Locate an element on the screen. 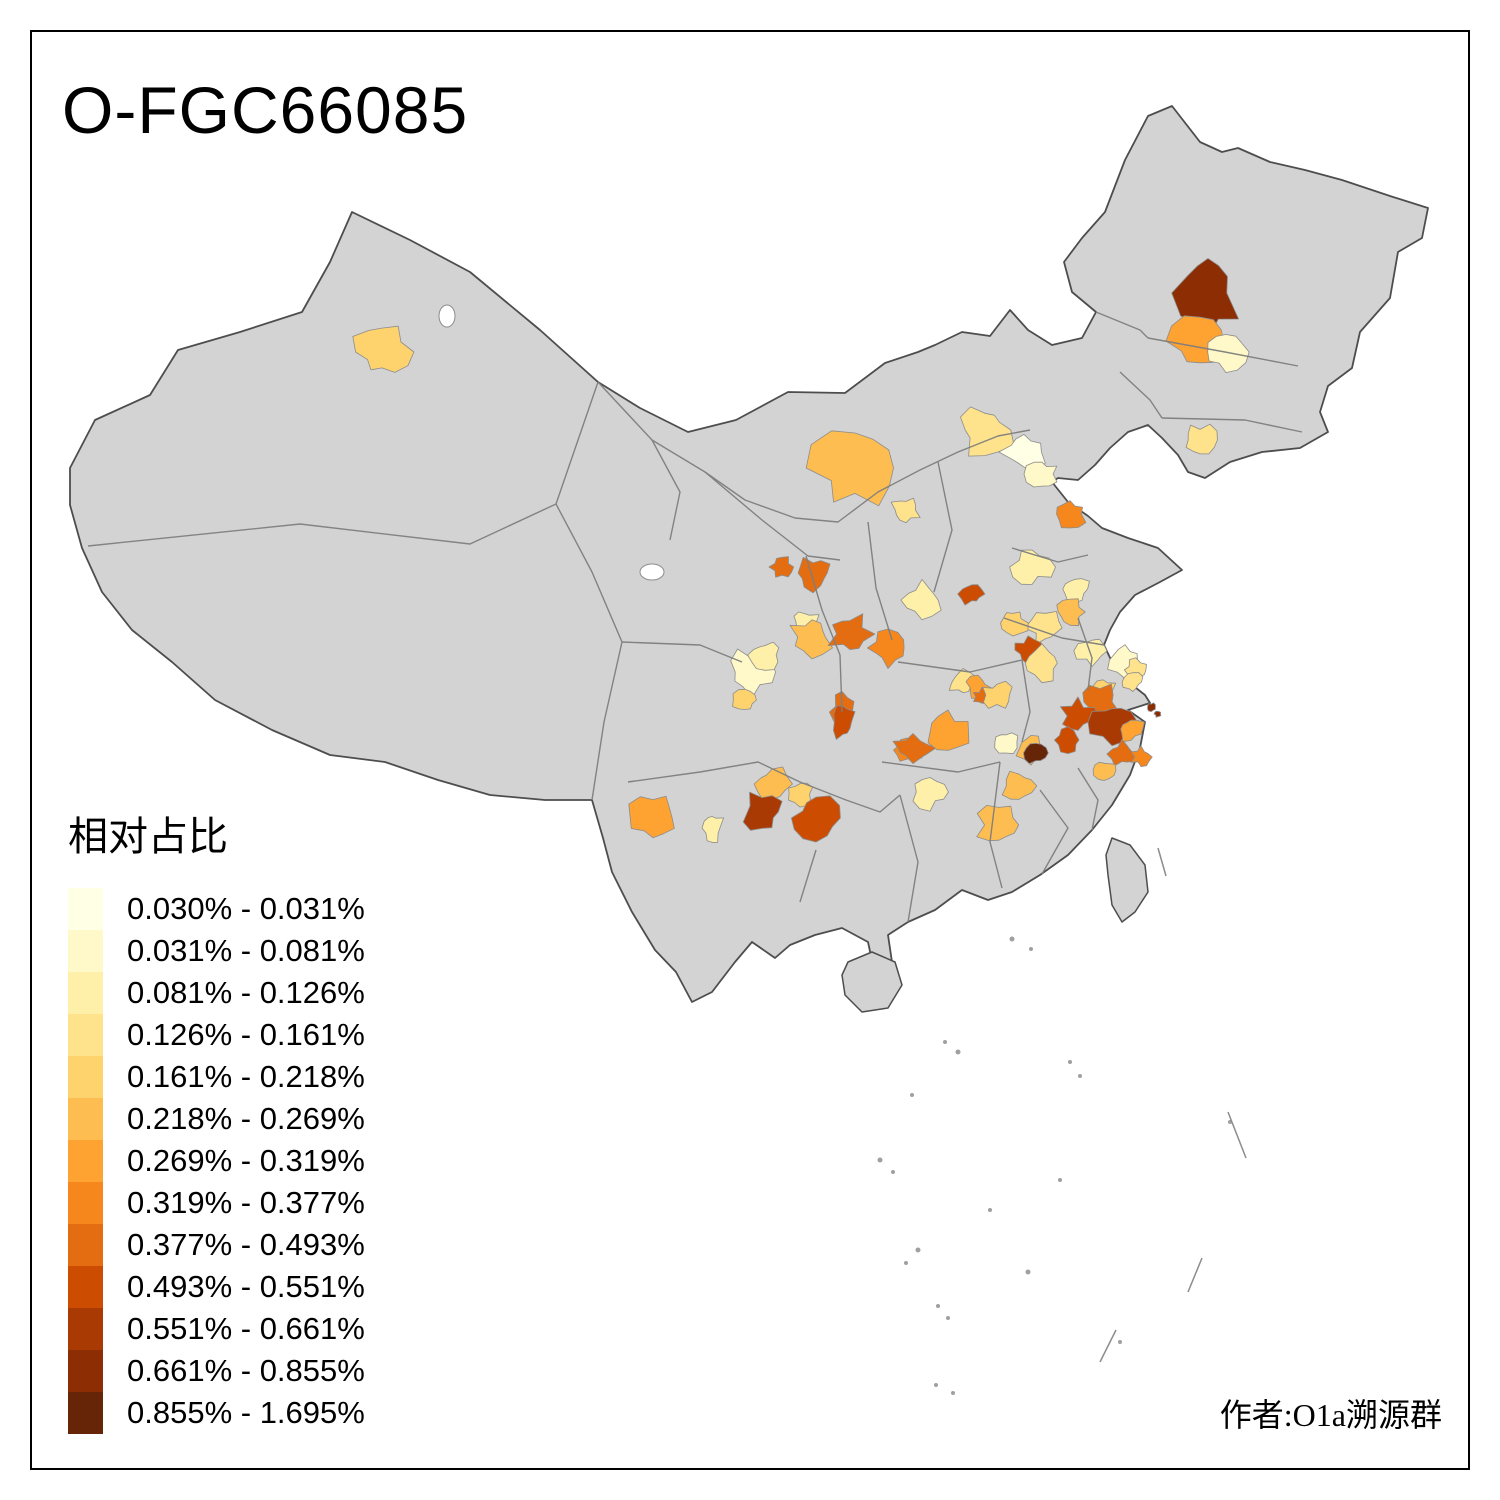 The width and height of the screenshot is (1500, 1500). legend-row: 0.030% - 0.031% is located at coordinates (216, 909).